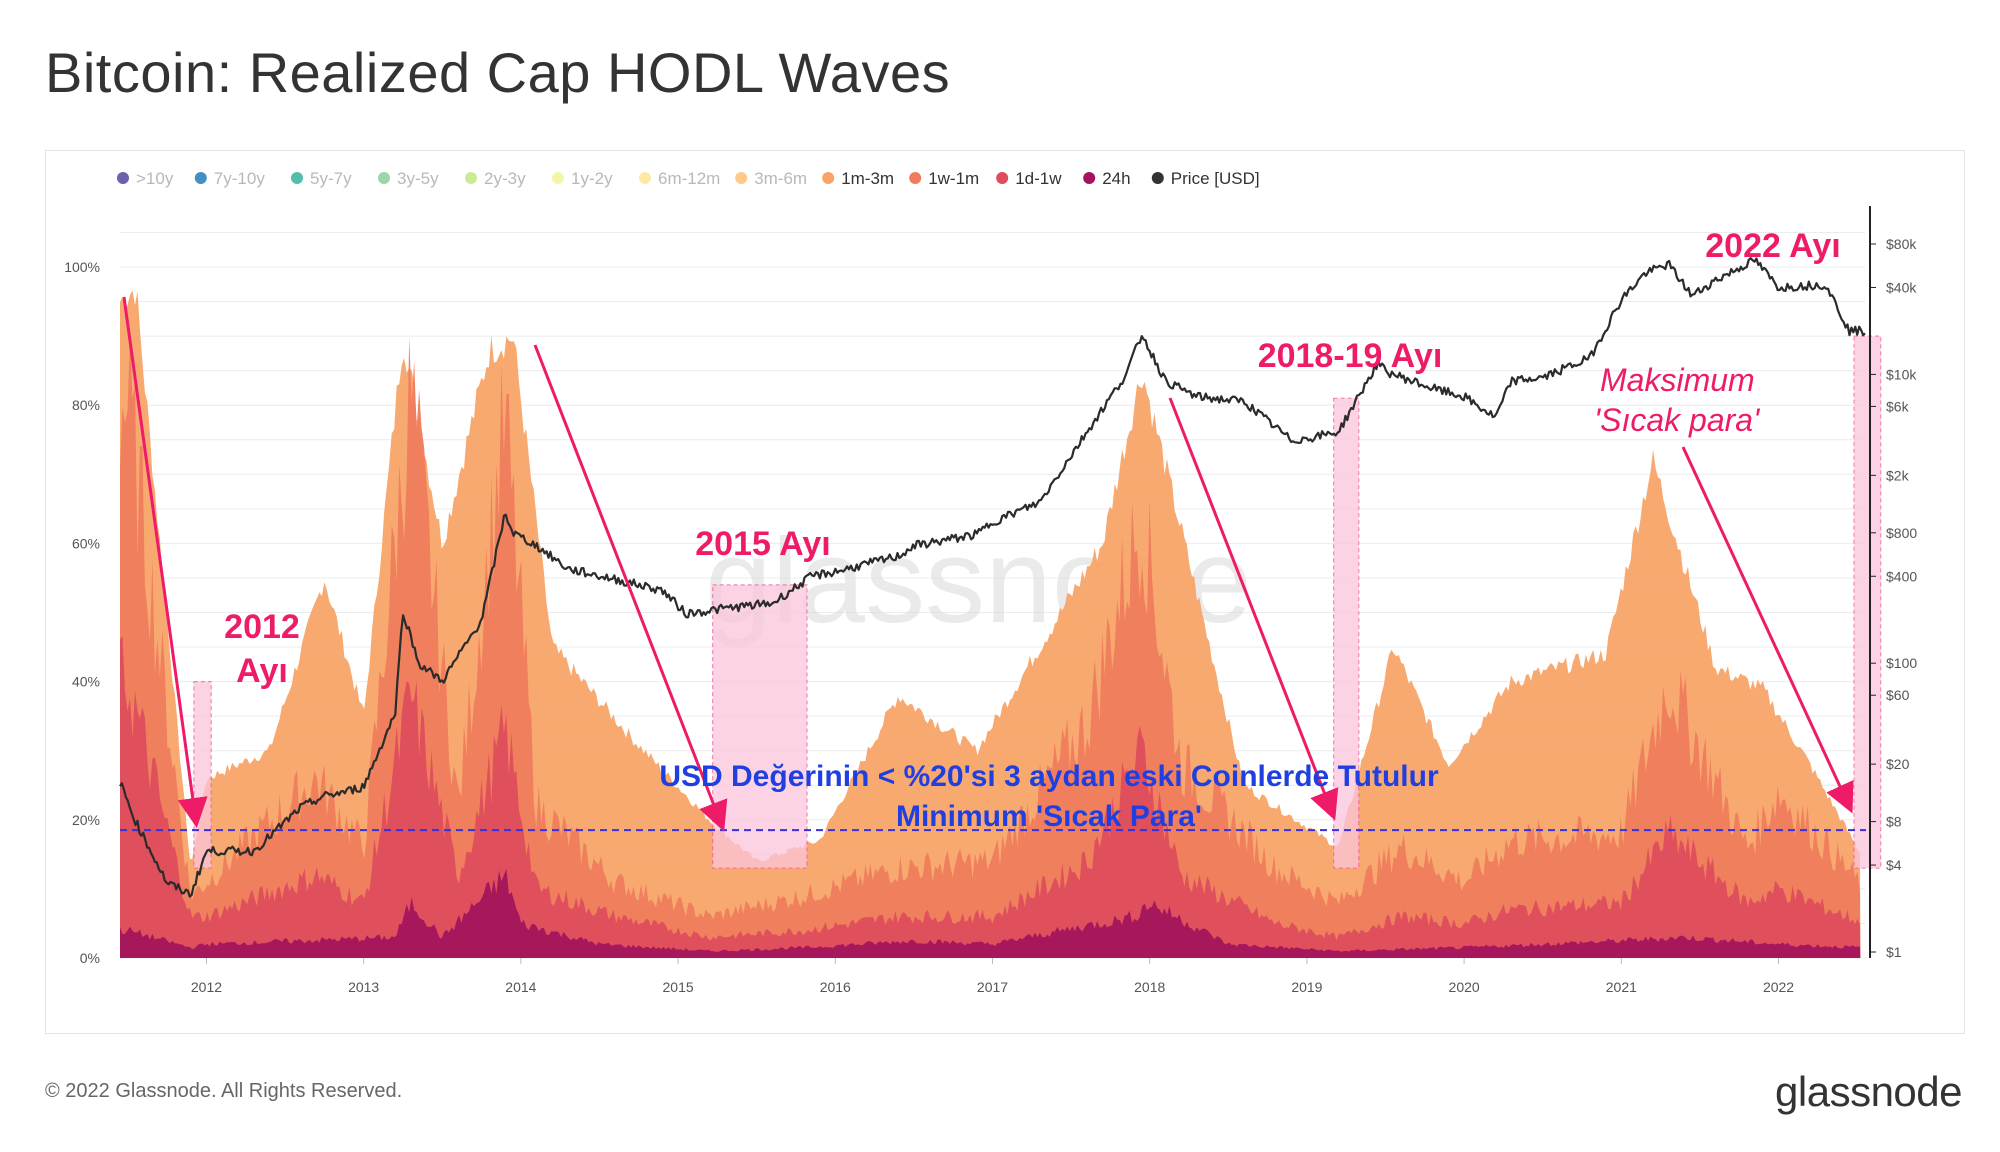  I want to click on x-tick-label: 2017, so click(992, 987).